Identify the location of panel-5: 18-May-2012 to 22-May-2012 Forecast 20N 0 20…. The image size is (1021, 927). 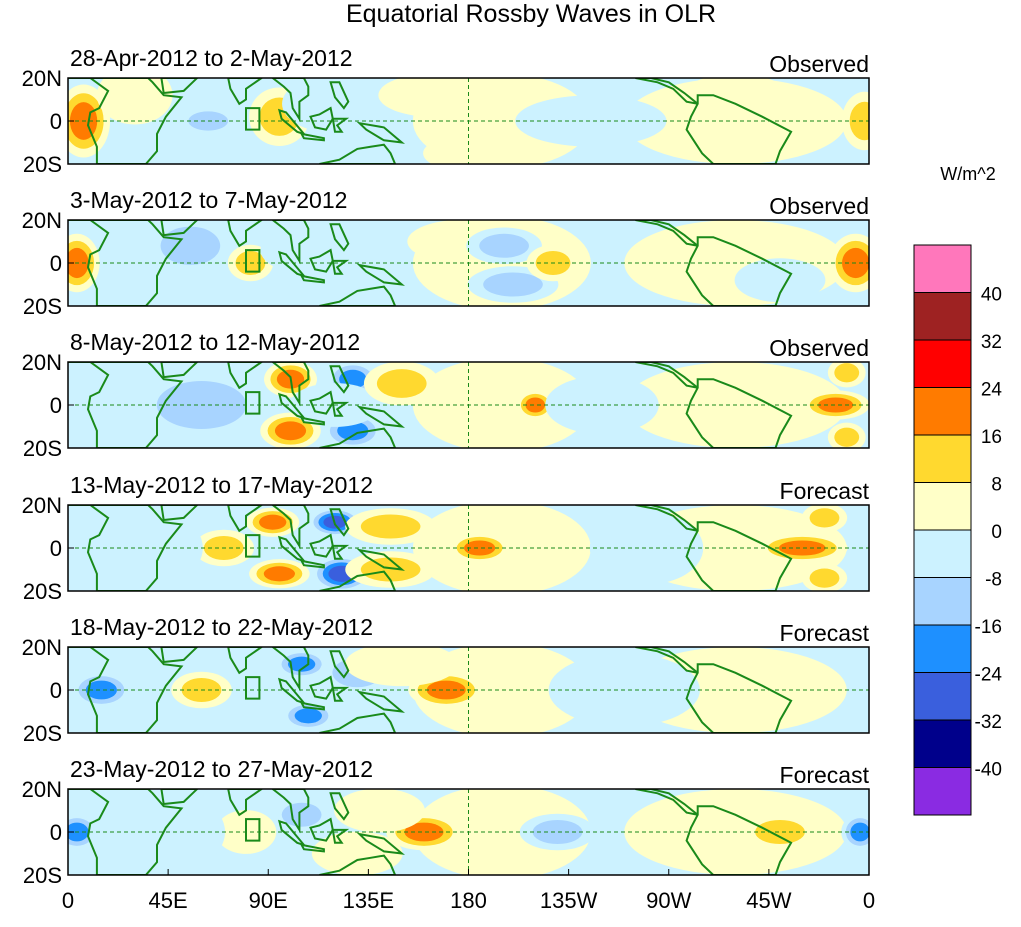
(446, 680).